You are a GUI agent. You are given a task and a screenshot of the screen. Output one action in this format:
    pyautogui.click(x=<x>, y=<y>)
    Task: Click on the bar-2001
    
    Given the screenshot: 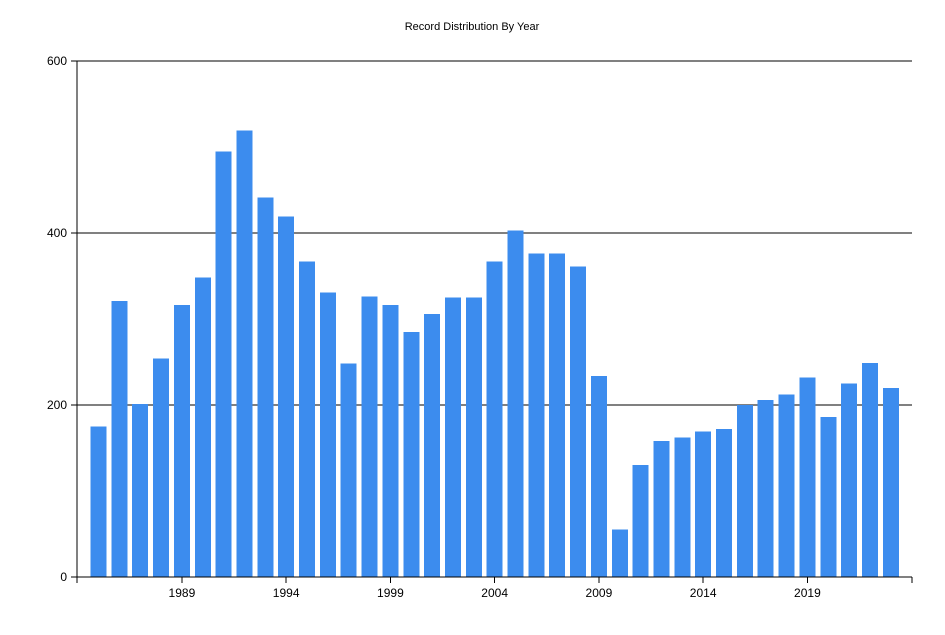 What is the action you would take?
    pyautogui.click(x=432, y=445)
    